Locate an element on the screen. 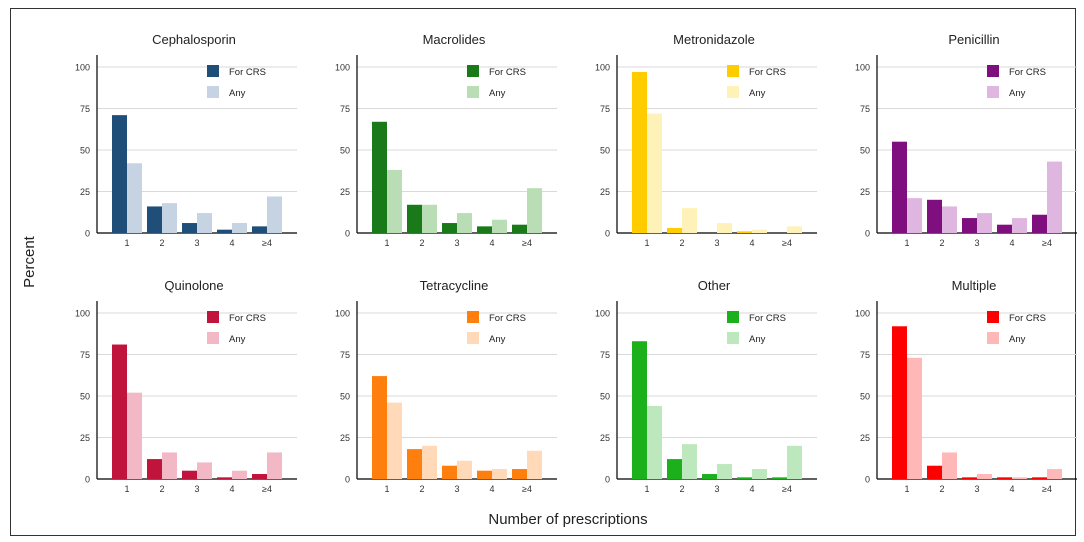 The image size is (1084, 542). panel-title: Quinolone is located at coordinates (193, 285).